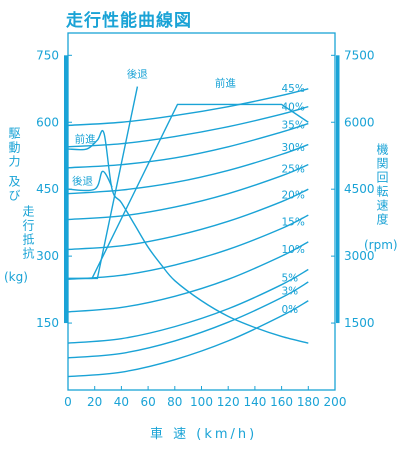  Describe the element at coordinates (359, 323) in the screenshot. I see `y-right-tick-label: 1500` at that location.